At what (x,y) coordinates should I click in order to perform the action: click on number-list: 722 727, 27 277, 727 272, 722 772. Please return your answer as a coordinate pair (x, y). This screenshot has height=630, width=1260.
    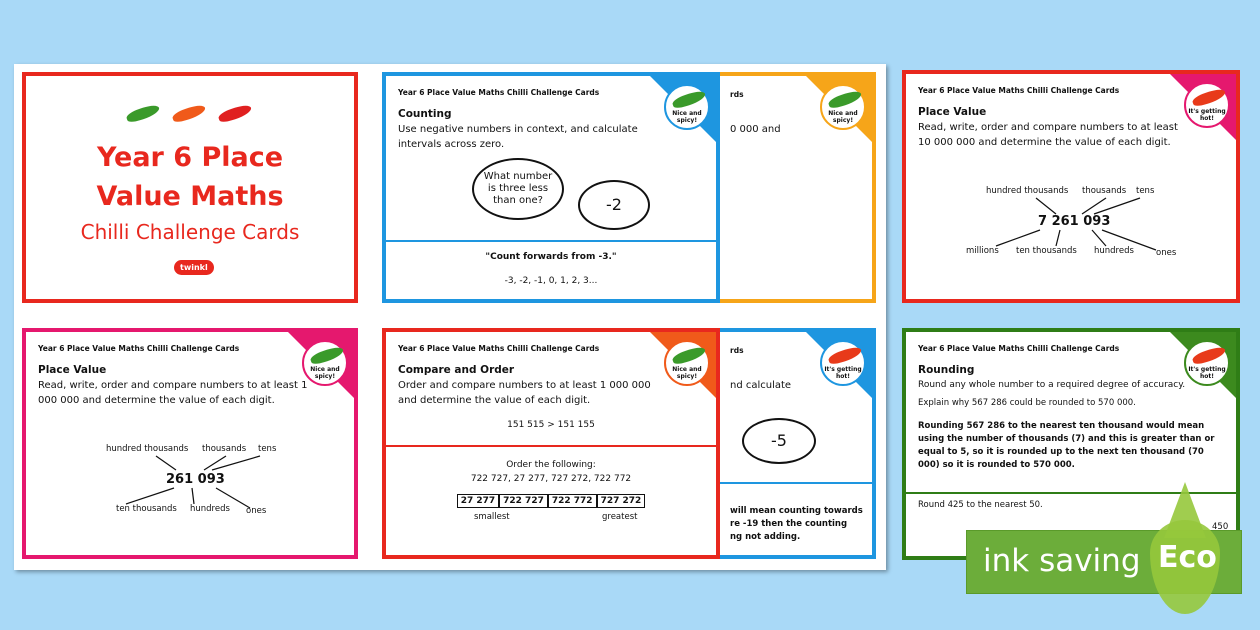
    Looking at the image, I should click on (551, 479).